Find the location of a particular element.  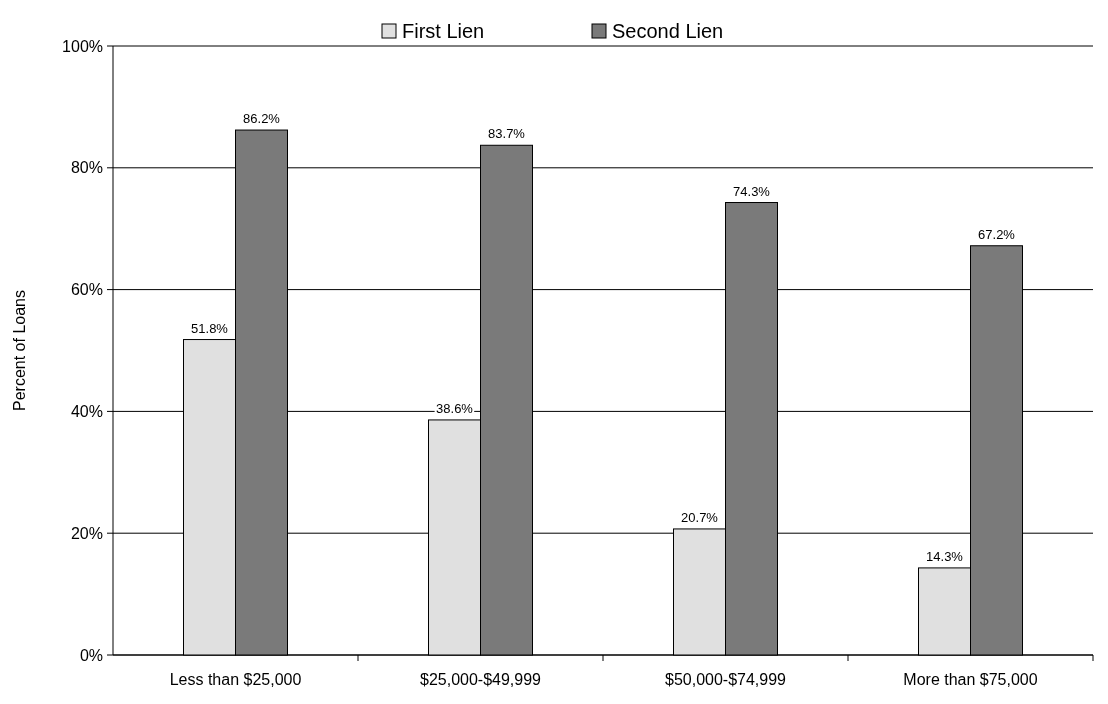

x-tick-label: $50,000-$74,999 is located at coordinates (726, 679).